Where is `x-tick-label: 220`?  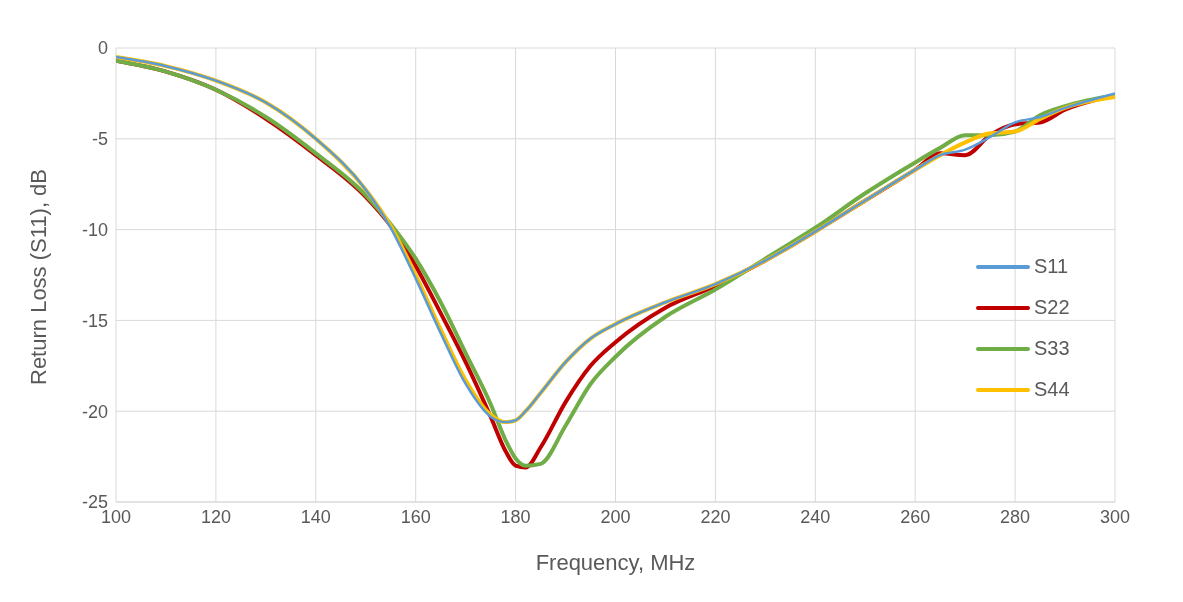
x-tick-label: 220 is located at coordinates (715, 516).